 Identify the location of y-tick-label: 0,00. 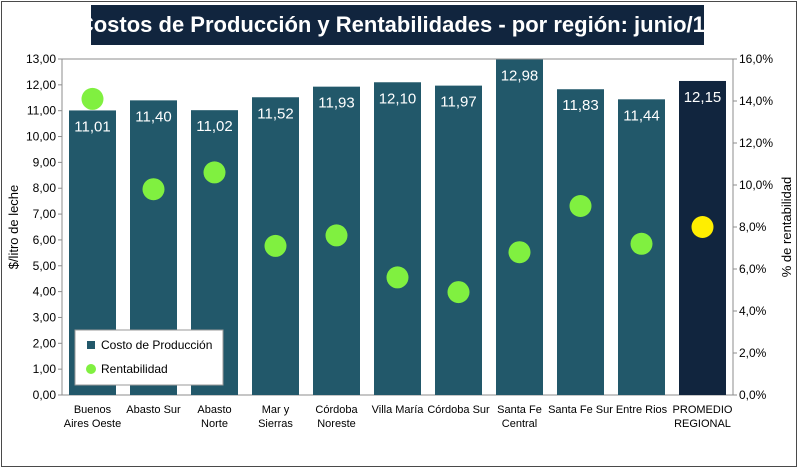
(45, 395).